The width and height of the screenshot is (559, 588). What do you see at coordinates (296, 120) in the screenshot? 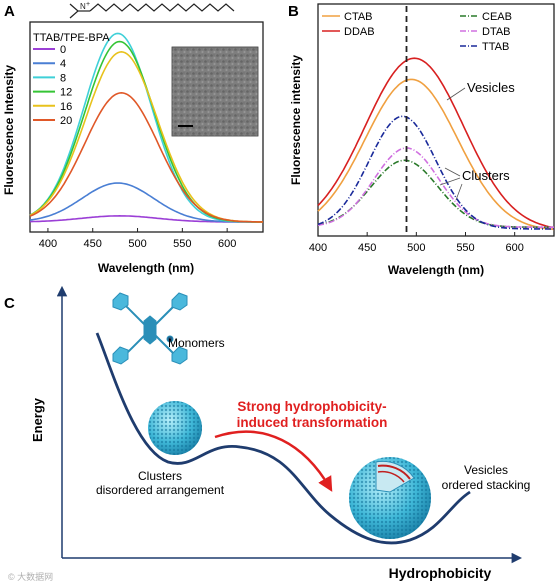
I see `y-axis-label-b: Fluorescence intensity` at bounding box center [296, 120].